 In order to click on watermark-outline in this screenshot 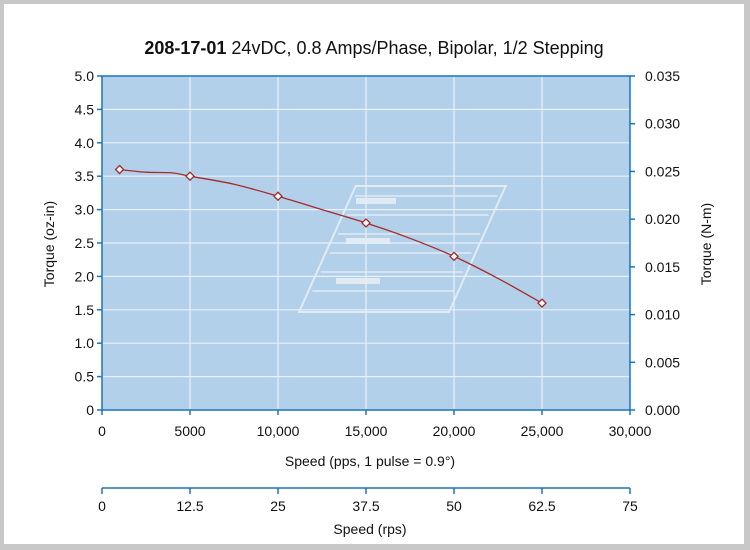, I will do `click(402, 249)`.